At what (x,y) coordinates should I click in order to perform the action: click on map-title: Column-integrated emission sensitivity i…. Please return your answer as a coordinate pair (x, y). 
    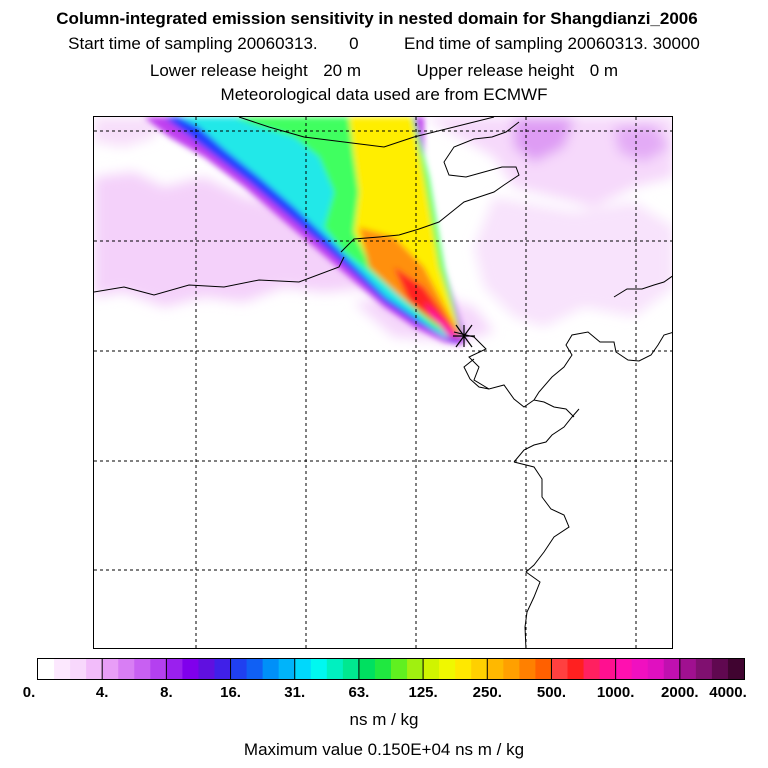
    Looking at the image, I should click on (377, 18).